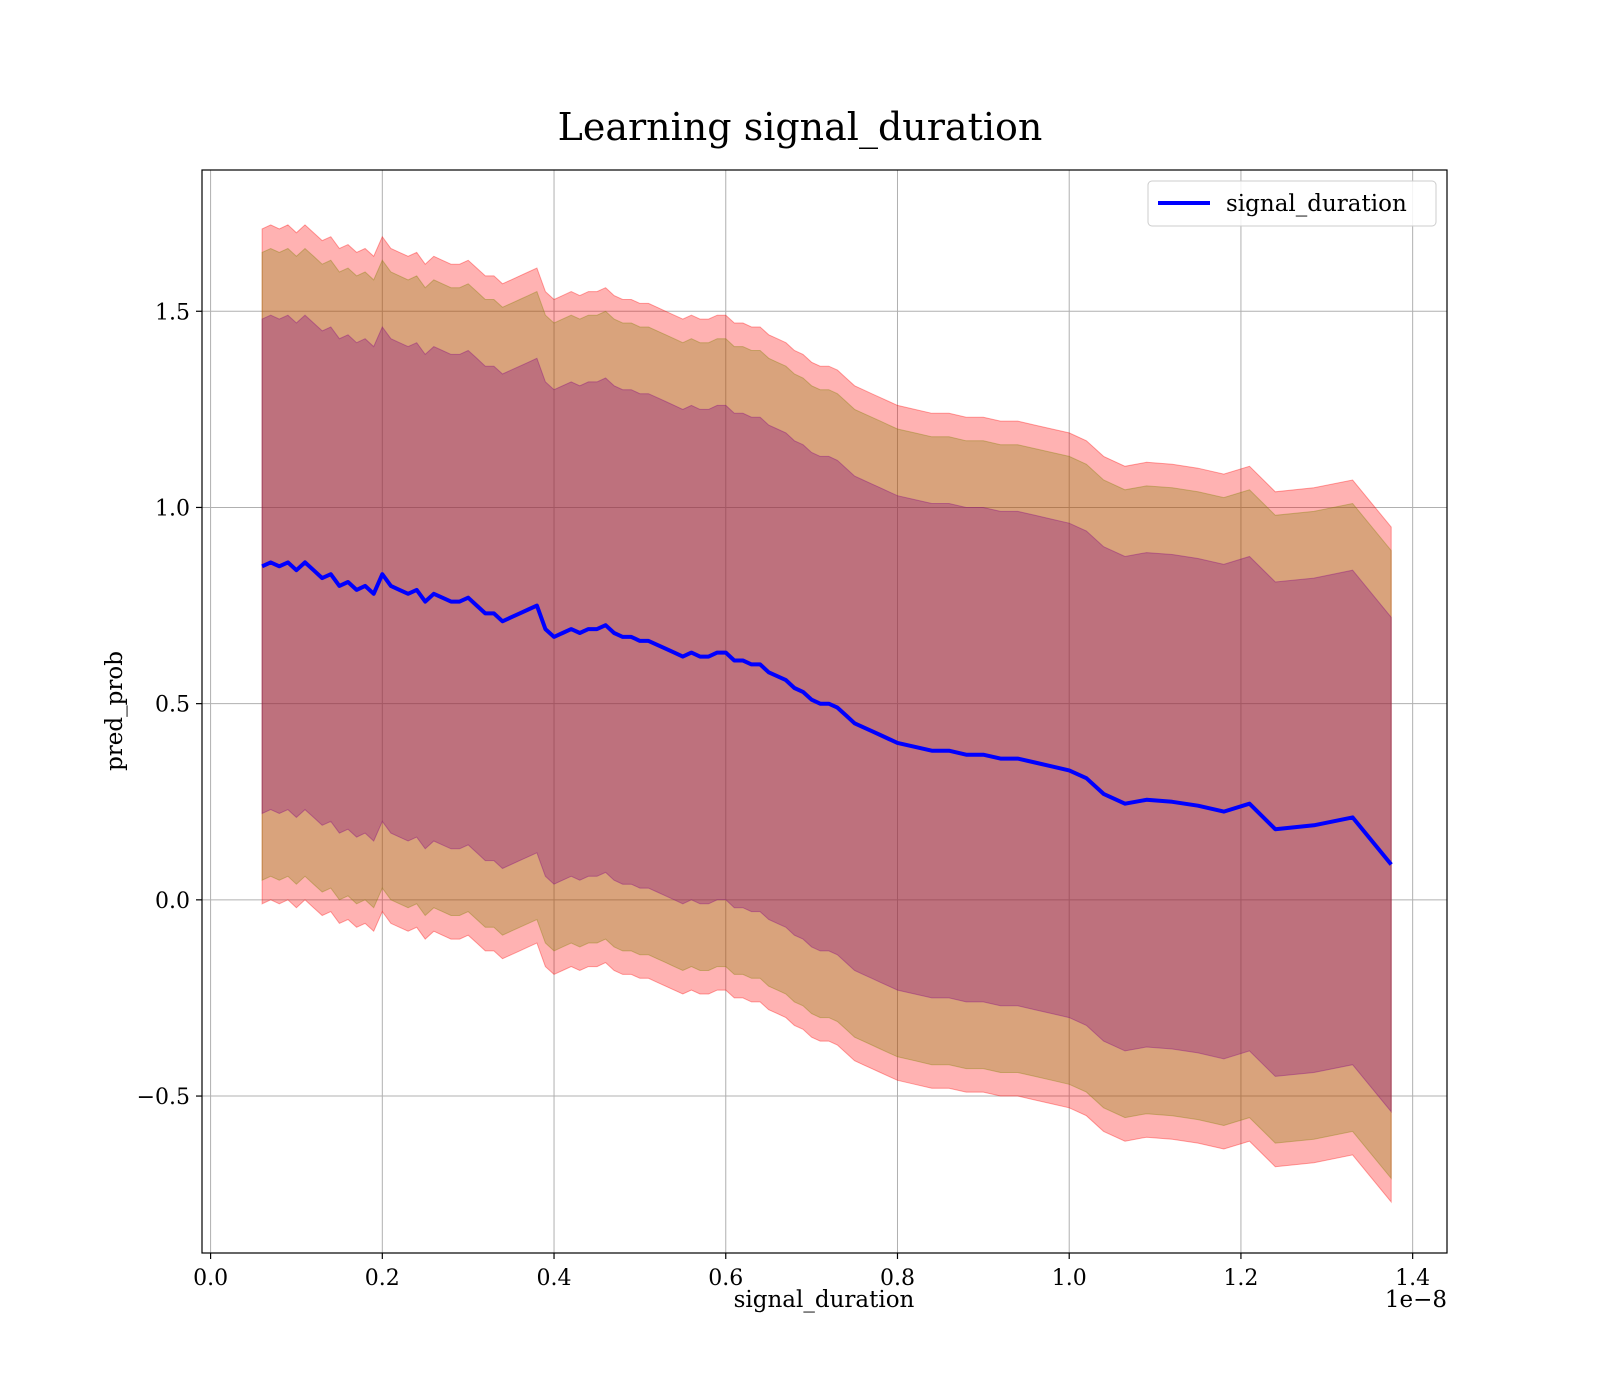  What do you see at coordinates (172, 508) in the screenshot?
I see `y-tick-label: 1.0` at bounding box center [172, 508].